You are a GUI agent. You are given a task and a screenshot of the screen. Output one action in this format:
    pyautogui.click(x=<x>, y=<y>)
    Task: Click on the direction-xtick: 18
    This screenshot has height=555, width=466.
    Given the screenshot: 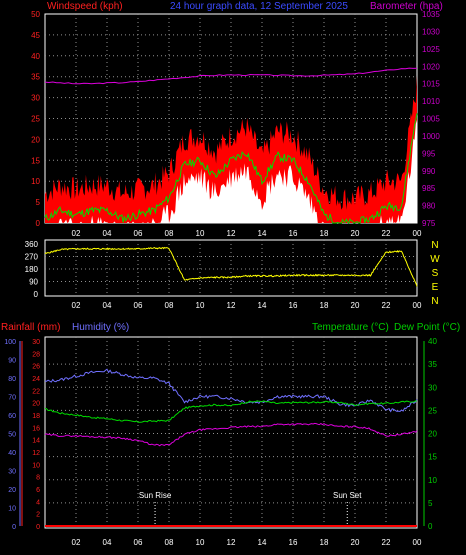 What is the action you would take?
    pyautogui.click(x=324, y=305)
    